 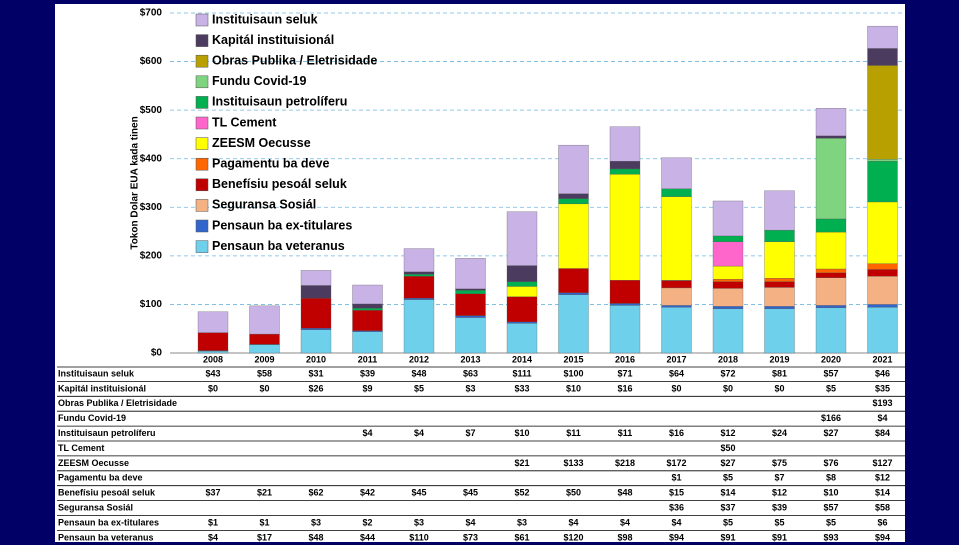 I want to click on table-cell: $15, so click(x=676, y=493).